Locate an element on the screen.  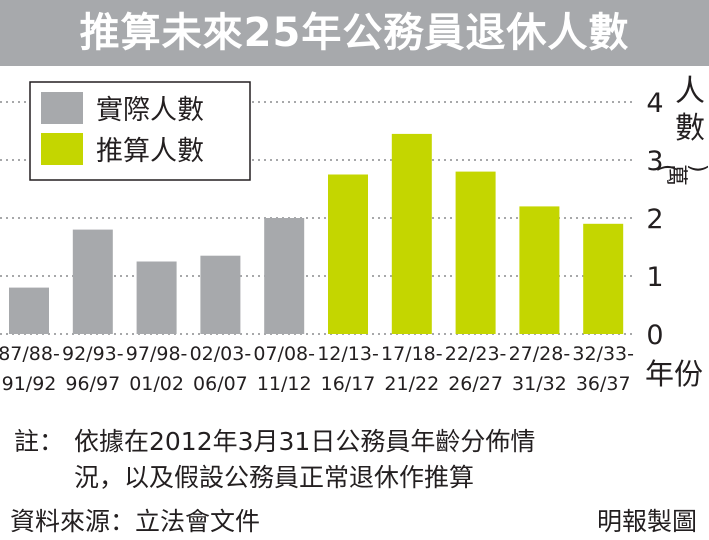
x-tick-label: 07/08- 11/12 is located at coordinates (284, 369).